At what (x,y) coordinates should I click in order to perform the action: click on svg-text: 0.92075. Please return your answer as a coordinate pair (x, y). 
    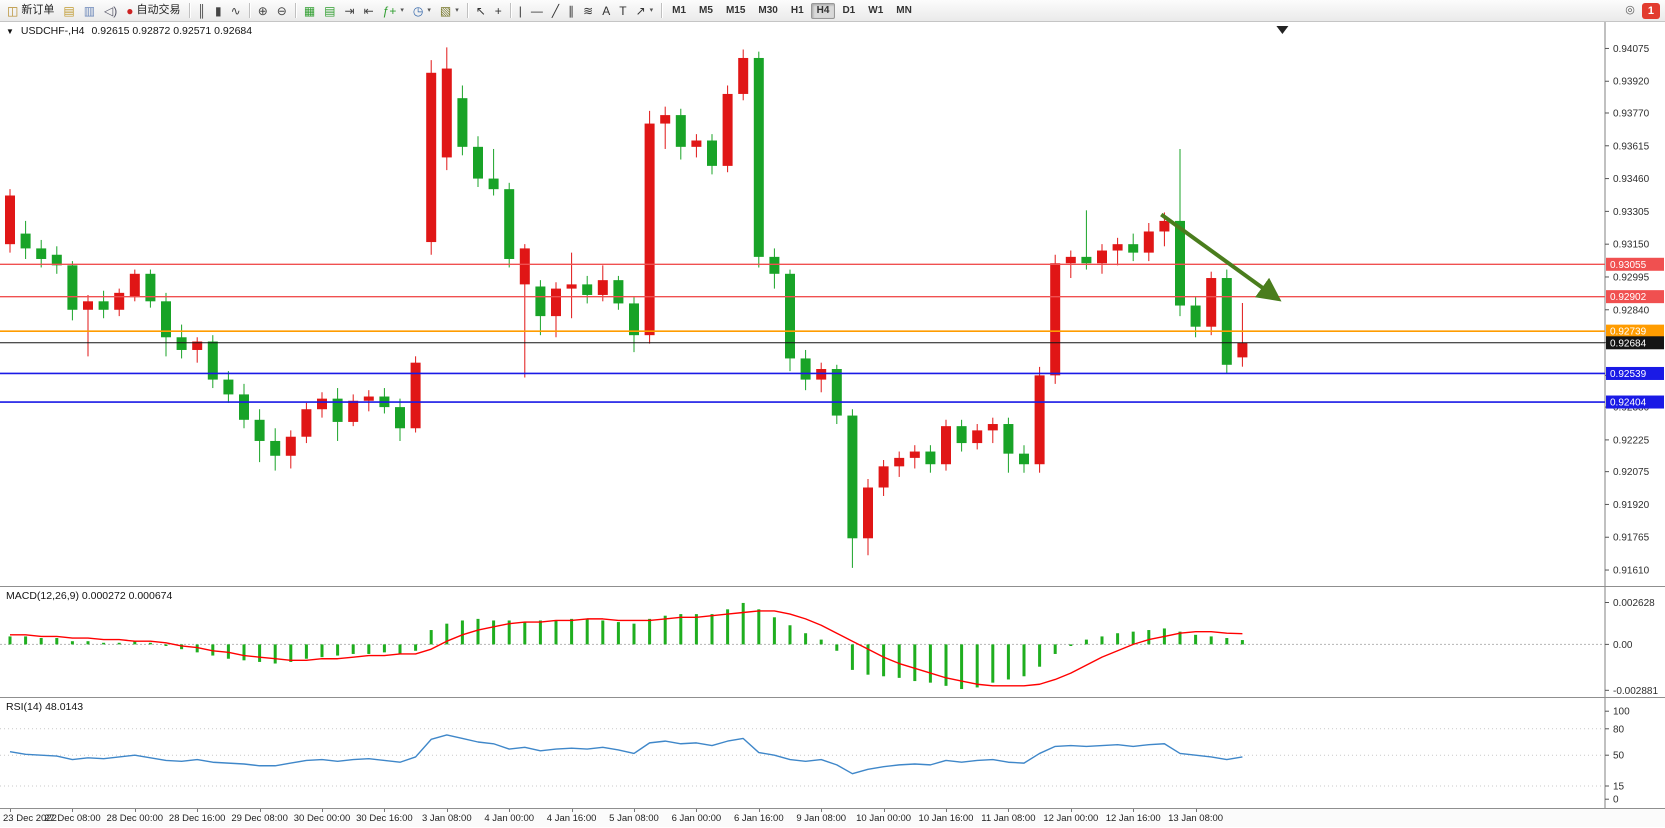
    Looking at the image, I should click on (1631, 472).